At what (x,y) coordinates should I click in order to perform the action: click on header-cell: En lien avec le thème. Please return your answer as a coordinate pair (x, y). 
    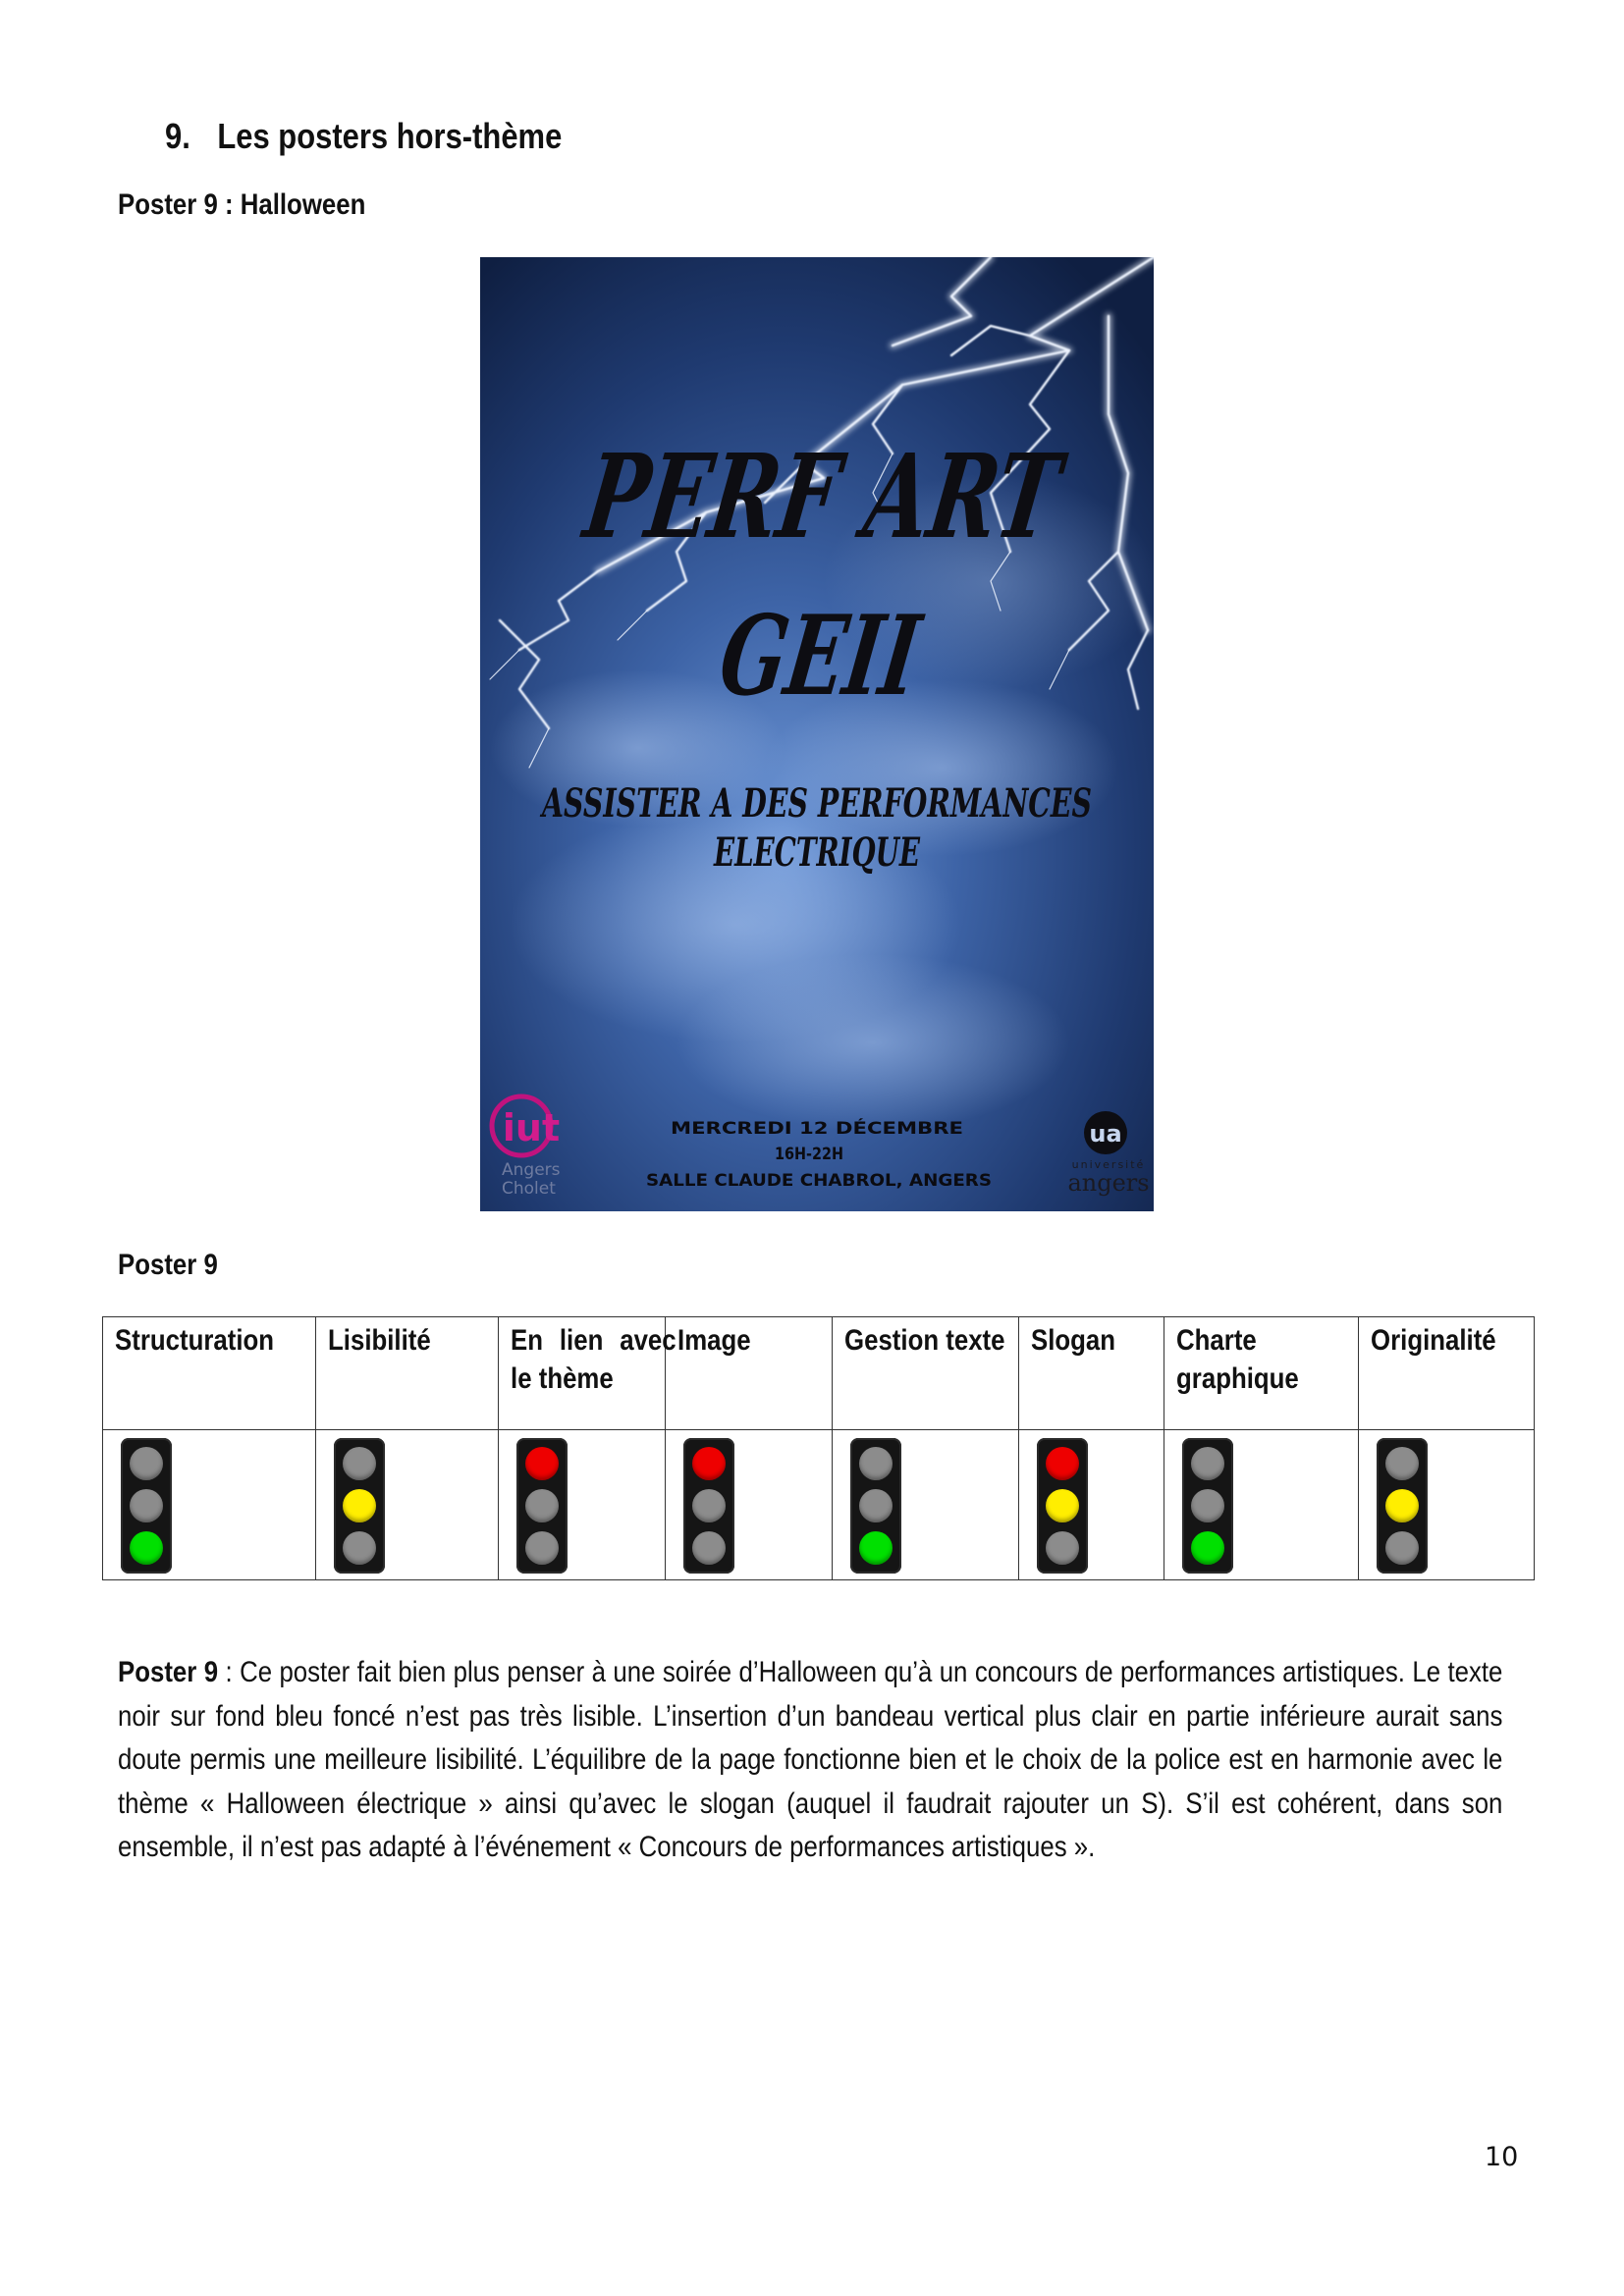
    Looking at the image, I should click on (587, 1373).